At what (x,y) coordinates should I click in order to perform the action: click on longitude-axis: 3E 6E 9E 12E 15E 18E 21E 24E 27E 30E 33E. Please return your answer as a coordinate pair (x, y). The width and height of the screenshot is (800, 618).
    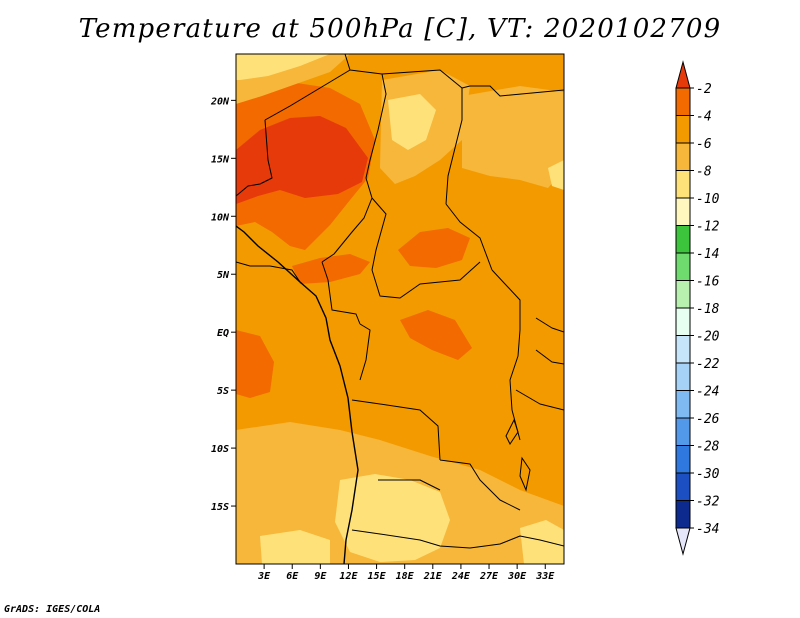
    Looking at the image, I should click on (406, 573).